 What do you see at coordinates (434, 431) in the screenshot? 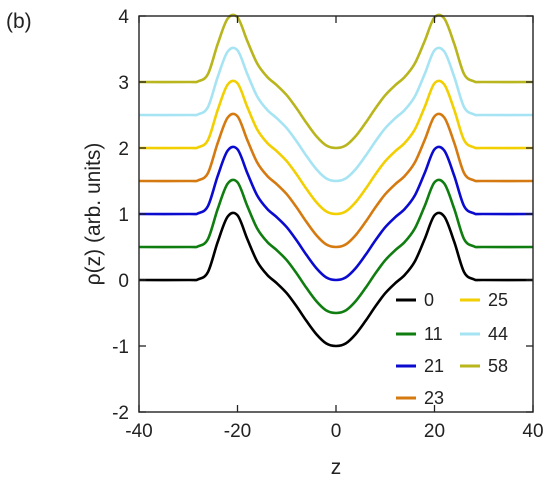
I see `x-tick-label: 20` at bounding box center [434, 431].